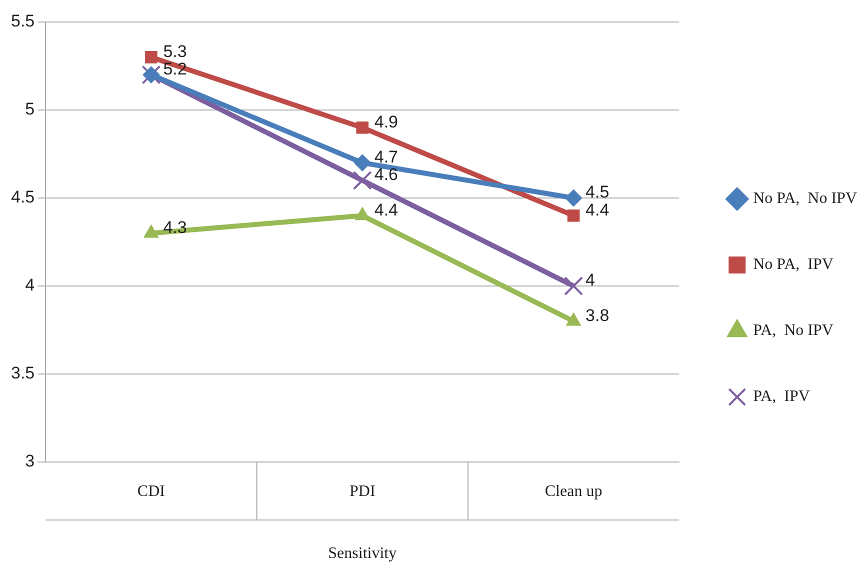 The width and height of the screenshot is (867, 588). I want to click on y-tick-label: 3, so click(30, 461).